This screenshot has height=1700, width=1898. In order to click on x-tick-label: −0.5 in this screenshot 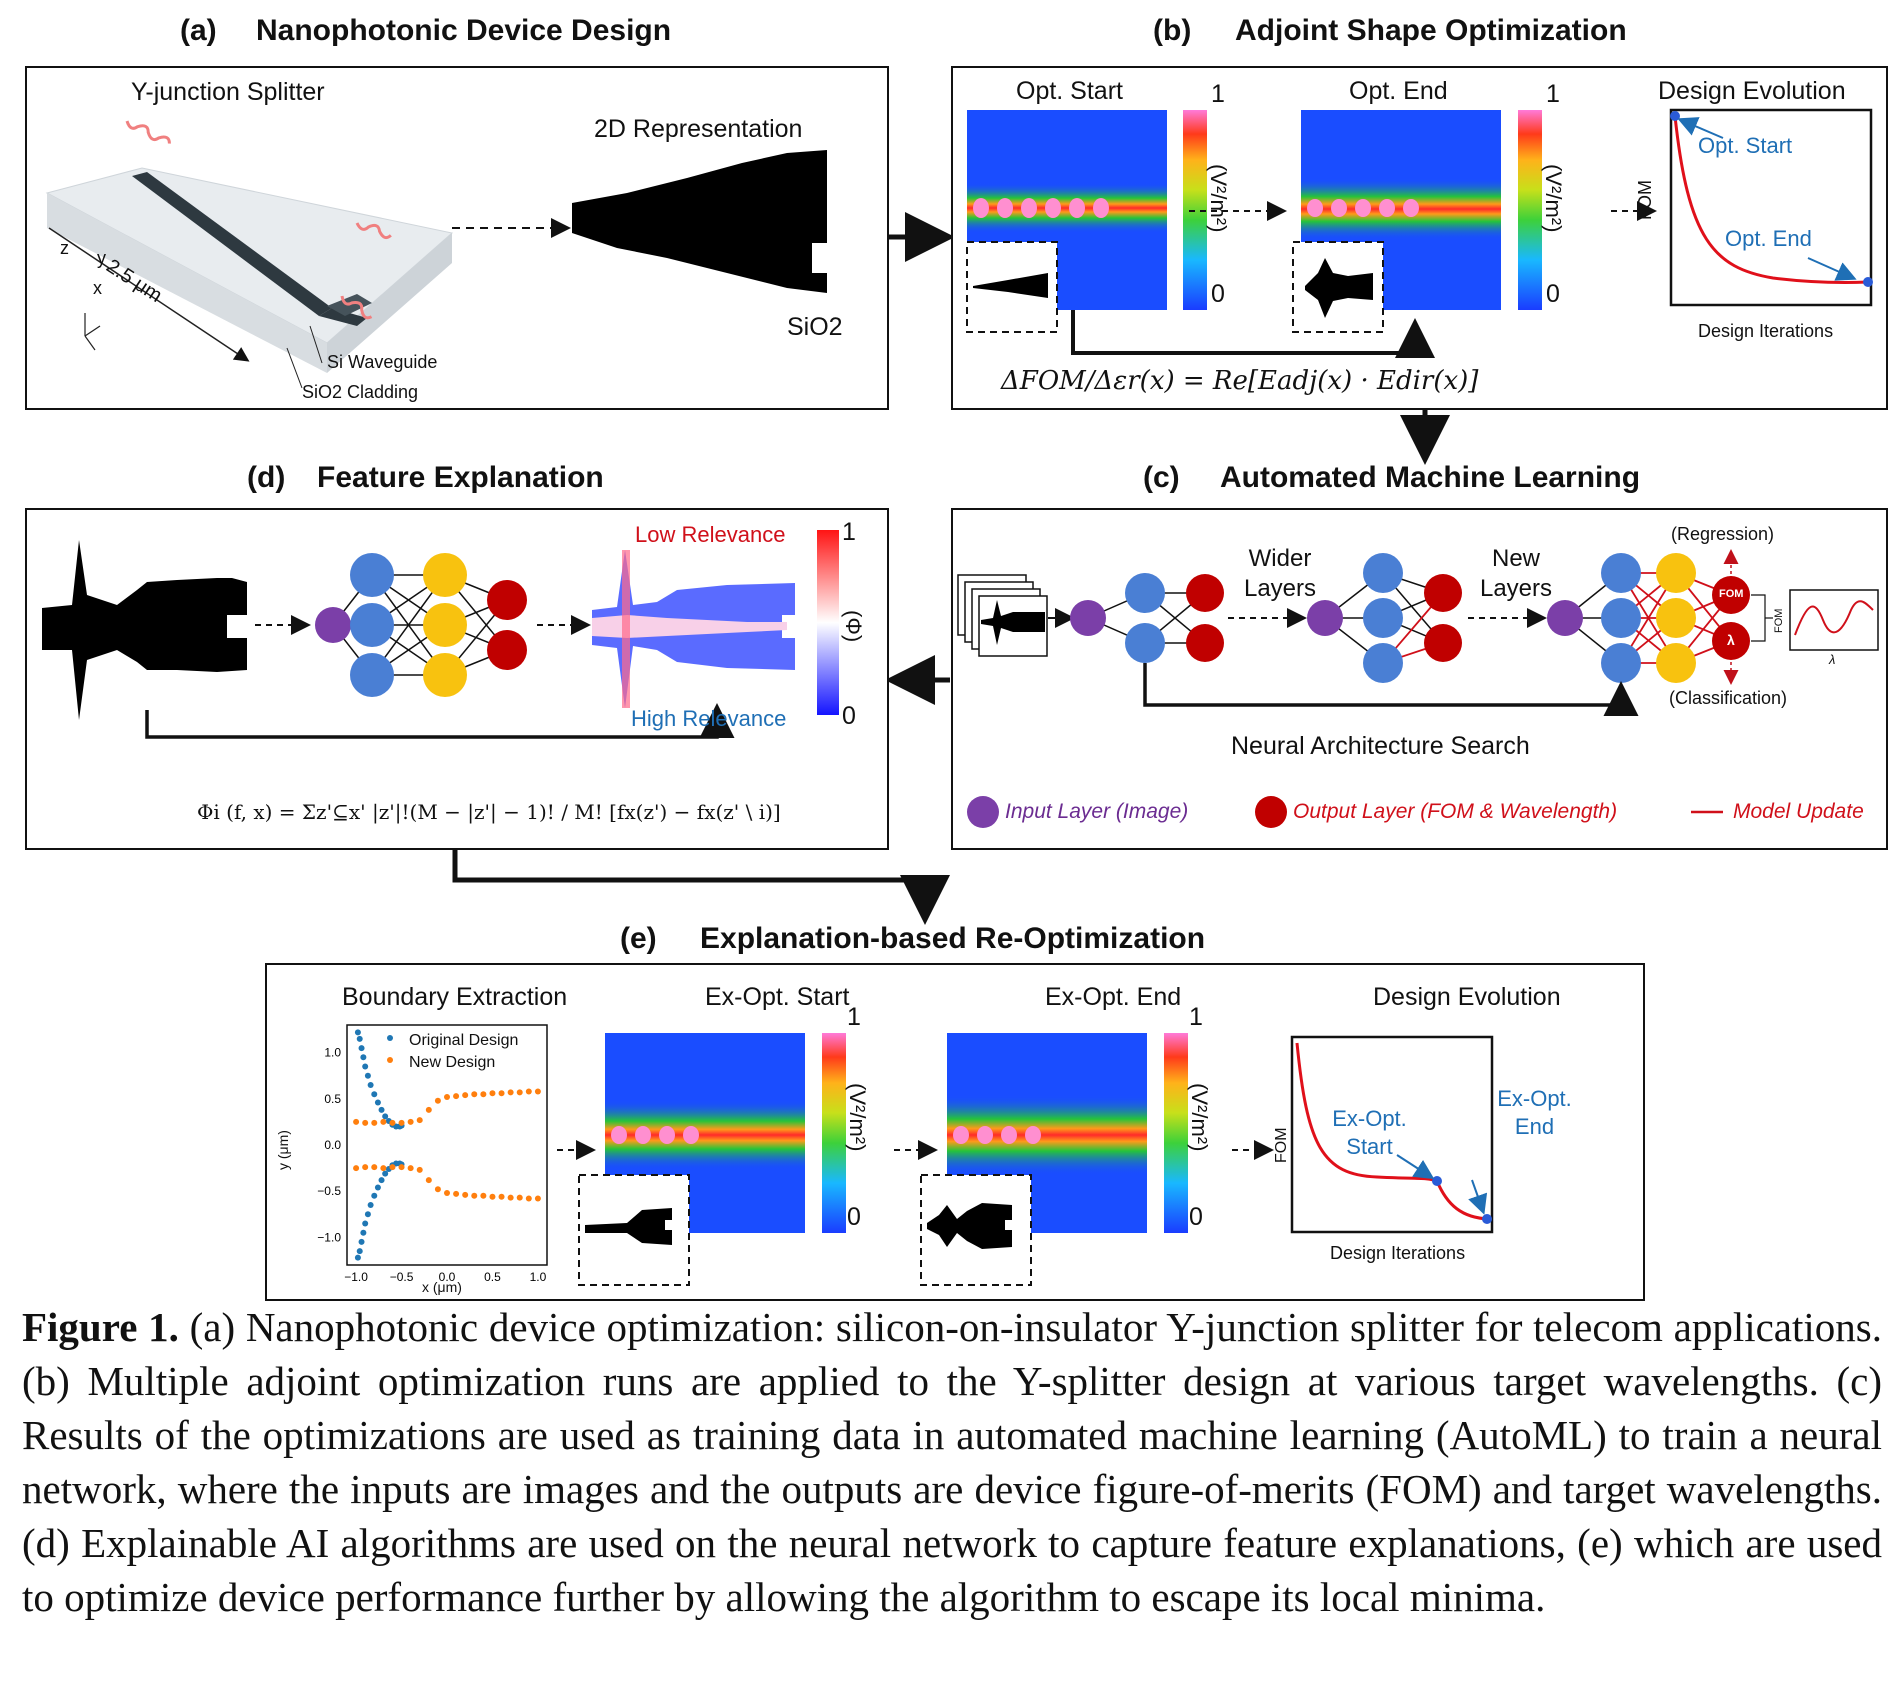, I will do `click(402, 1277)`.